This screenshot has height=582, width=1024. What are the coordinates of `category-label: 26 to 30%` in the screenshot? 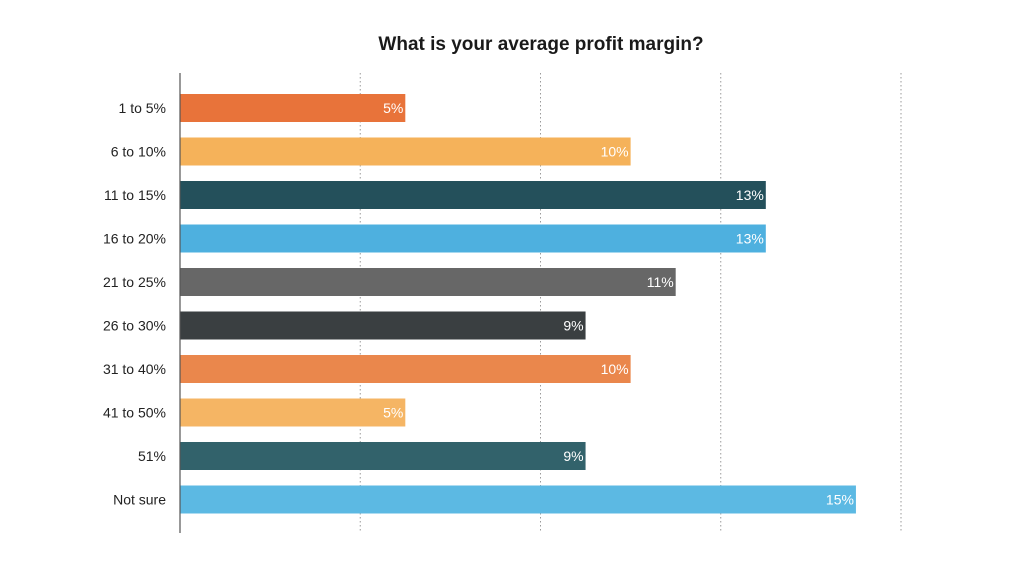 It's located at (134, 326).